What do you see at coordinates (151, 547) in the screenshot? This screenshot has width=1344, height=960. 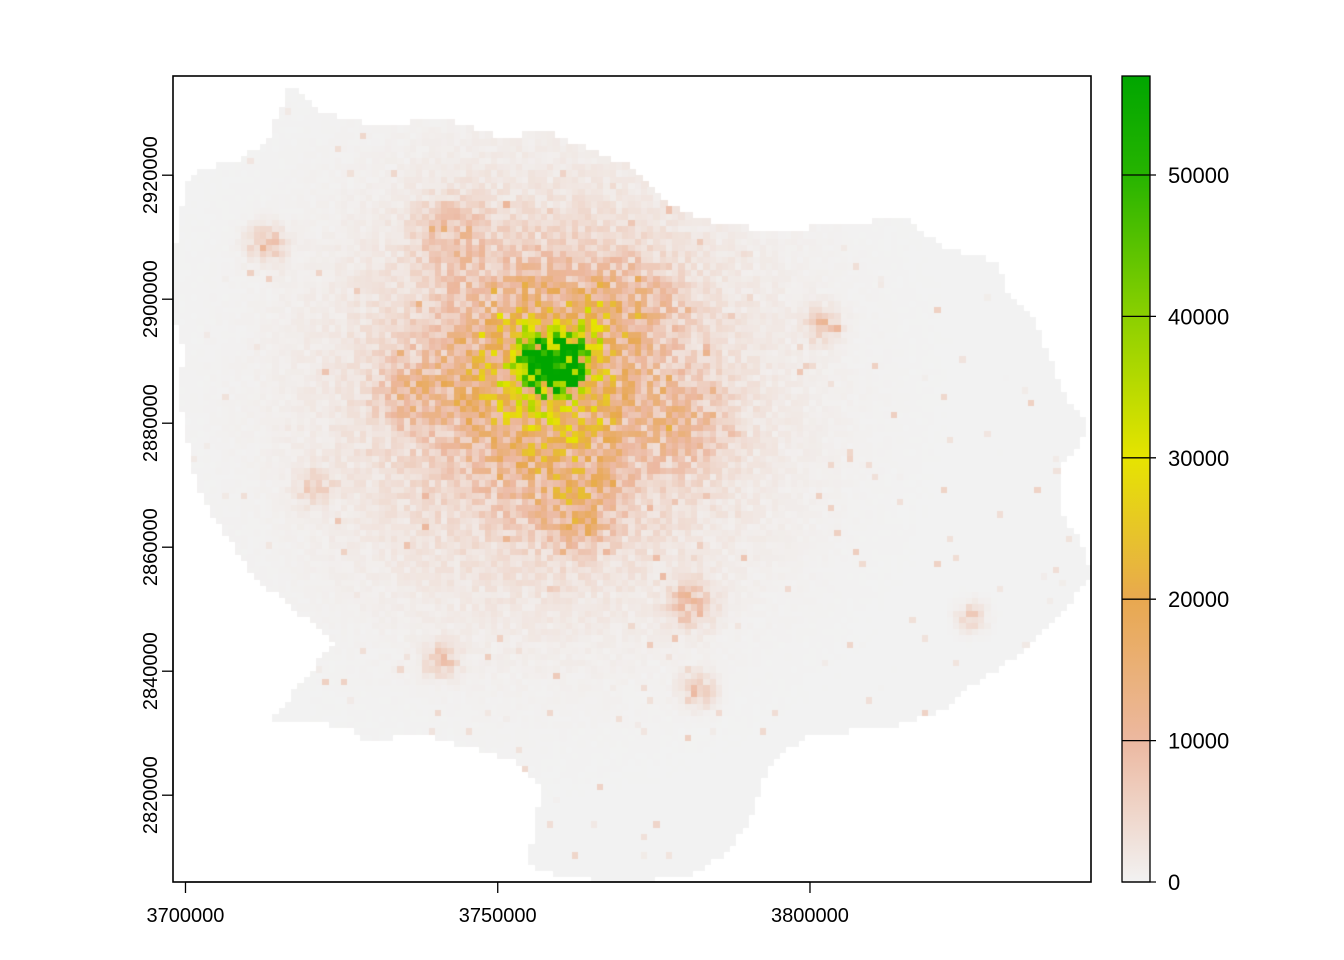 I see `y-tick-label: 2860000` at bounding box center [151, 547].